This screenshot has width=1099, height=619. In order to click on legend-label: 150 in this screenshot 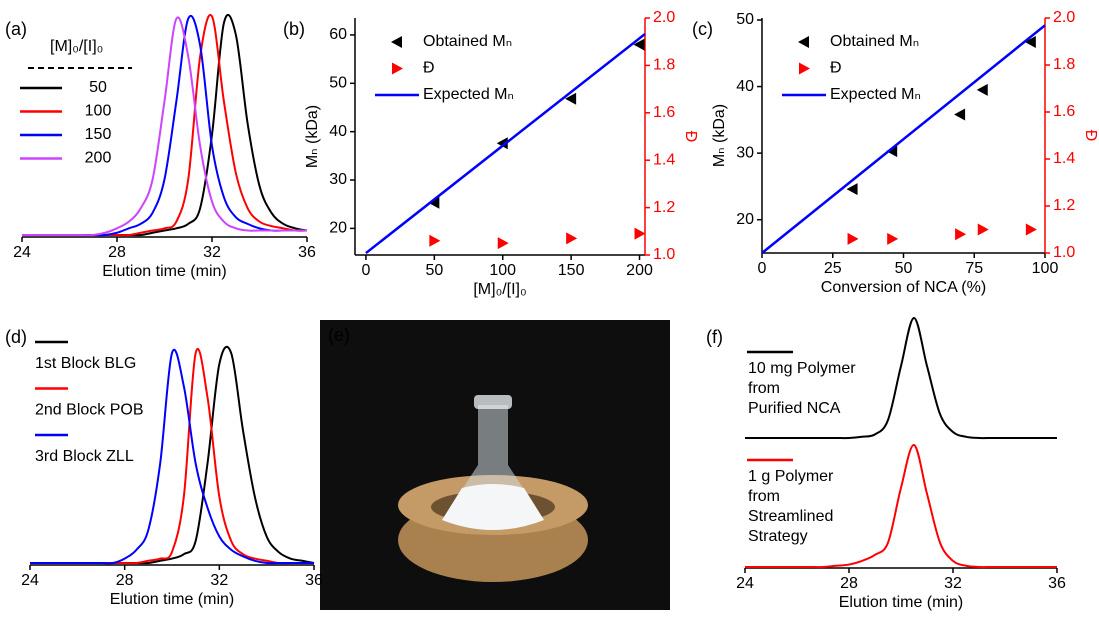, I will do `click(98, 134)`.